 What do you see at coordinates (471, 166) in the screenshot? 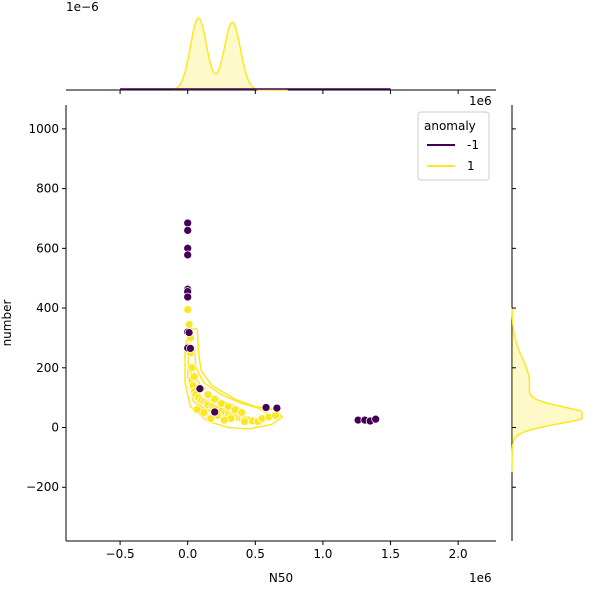
I see `legend-label-1: 1` at bounding box center [471, 166].